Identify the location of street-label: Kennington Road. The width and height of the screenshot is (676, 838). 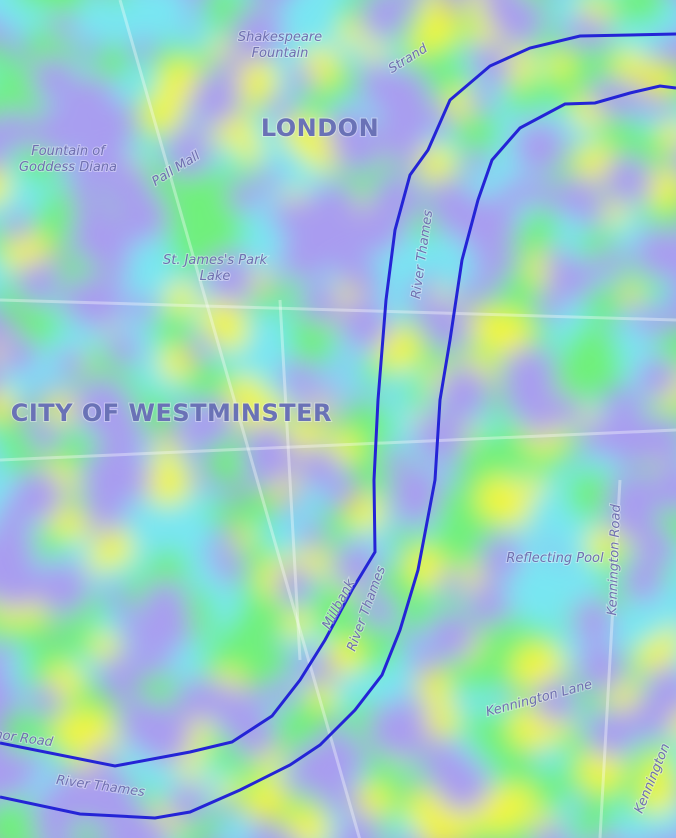
(614, 559).